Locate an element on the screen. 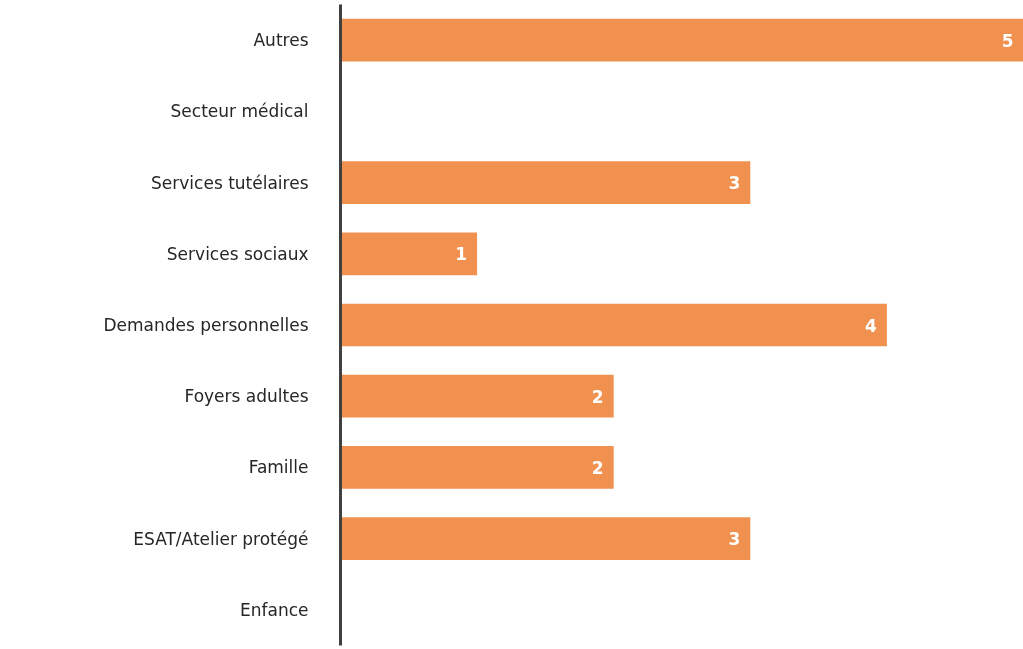 Image resolution: width=1023 pixels, height=649 pixels. y-tick-label: Demandes personnelles is located at coordinates (206, 325).